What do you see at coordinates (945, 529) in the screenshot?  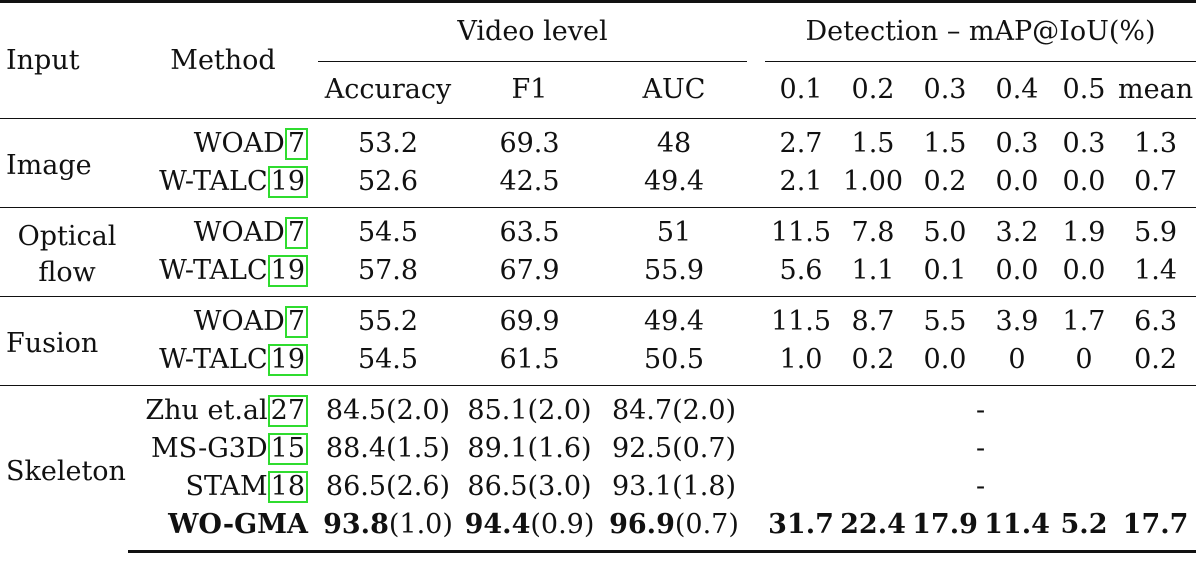 I see `value-cell: 17.9` at bounding box center [945, 529].